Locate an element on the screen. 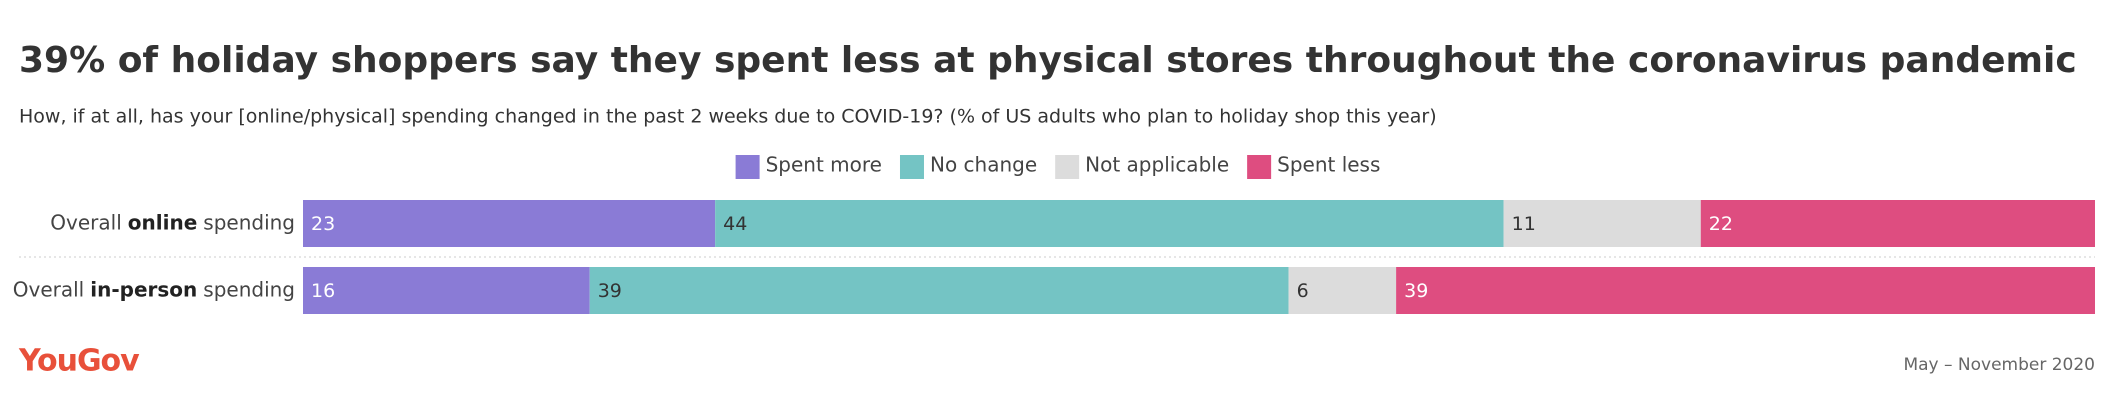  legend-item: No change is located at coordinates (968, 166).